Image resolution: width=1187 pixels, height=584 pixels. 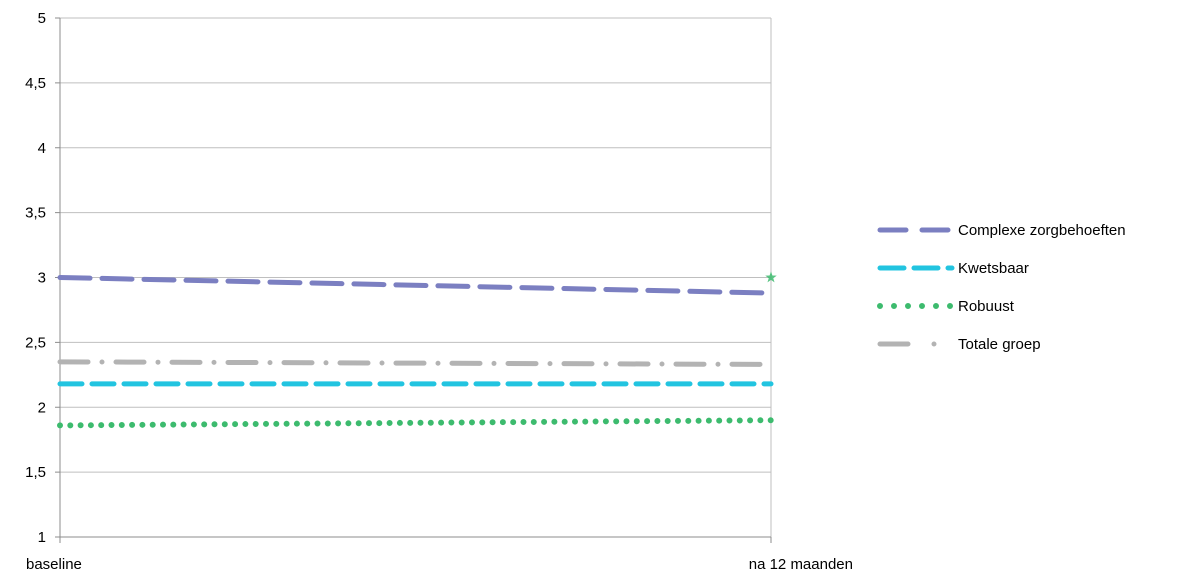 What do you see at coordinates (42, 537) in the screenshot?
I see `y-tick-label: 1` at bounding box center [42, 537].